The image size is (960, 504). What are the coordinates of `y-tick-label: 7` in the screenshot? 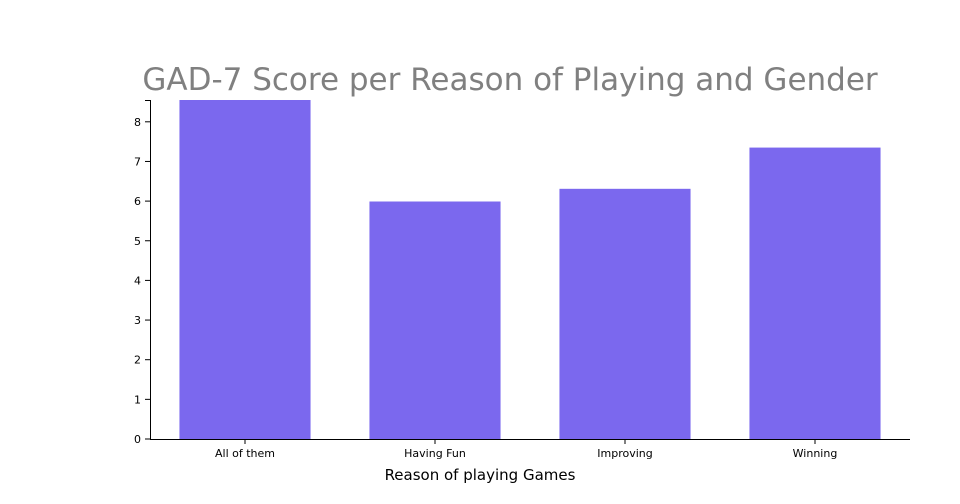 It's located at (137, 161).